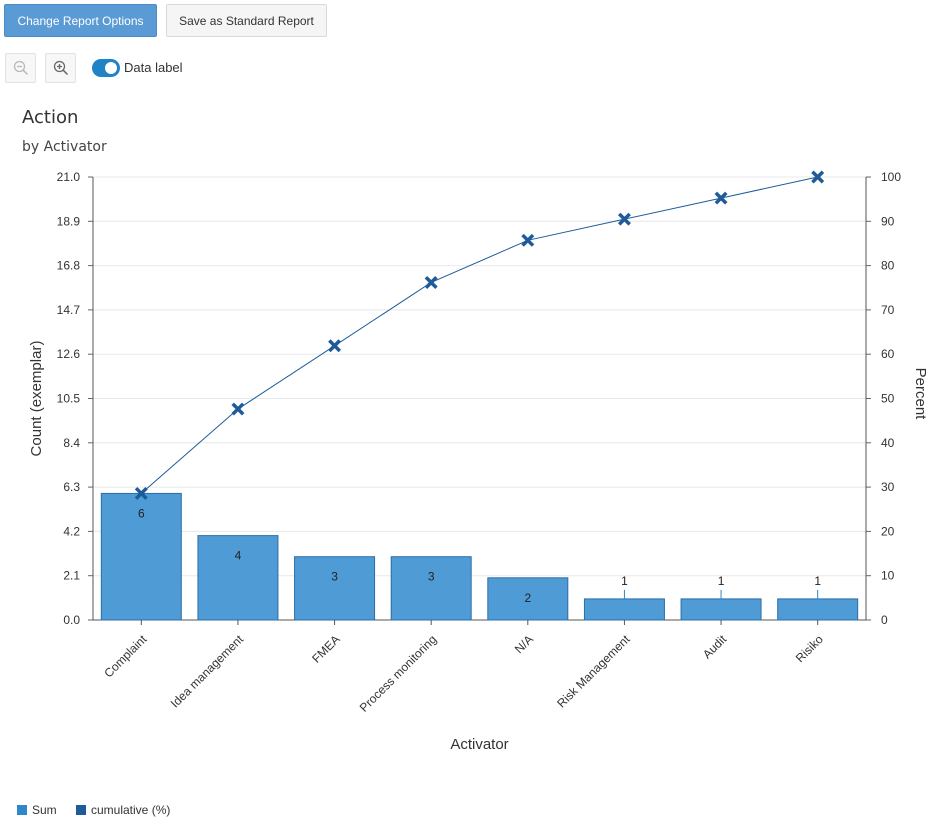 This screenshot has height=828, width=938. Describe the element at coordinates (69, 221) in the screenshot. I see `y-tick-label: 18.9` at that location.